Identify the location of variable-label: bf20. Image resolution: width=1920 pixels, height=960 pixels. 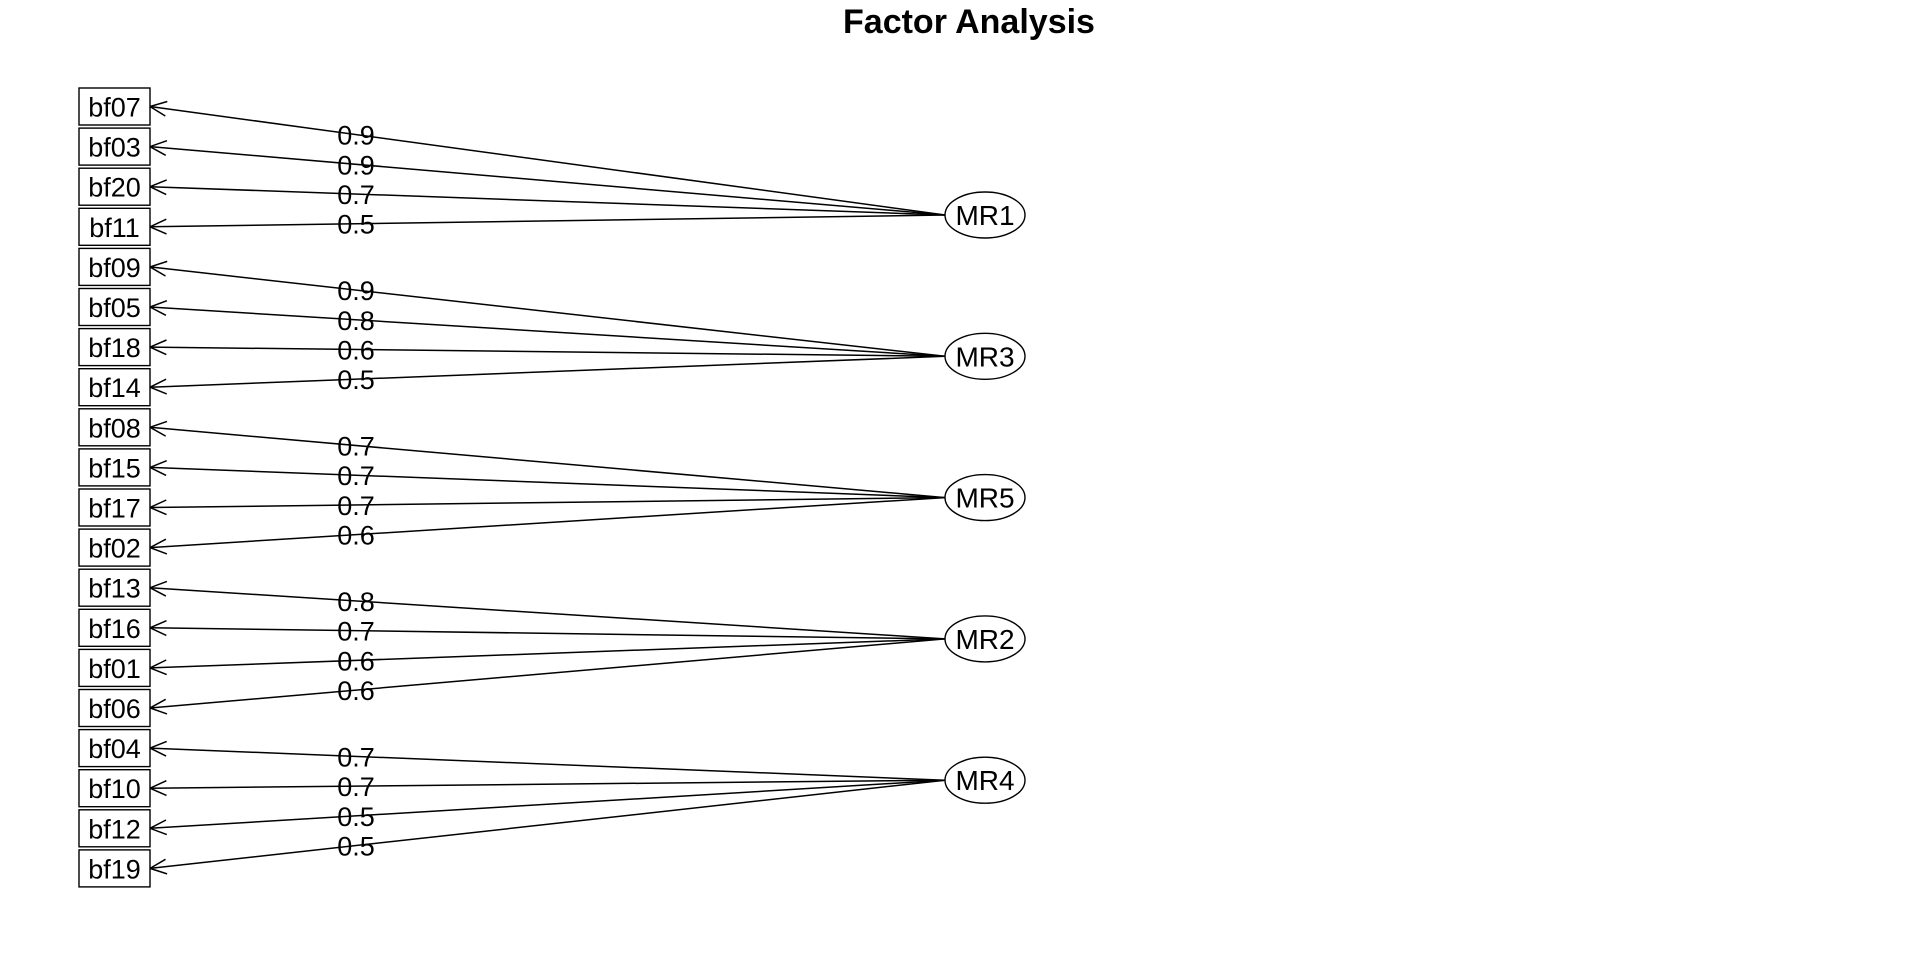
(114, 188).